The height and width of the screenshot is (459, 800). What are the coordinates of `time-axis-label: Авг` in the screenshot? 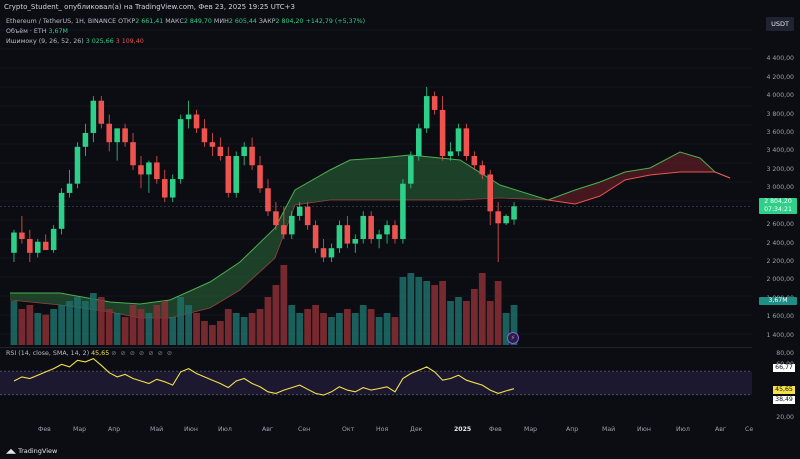 It's located at (721, 429).